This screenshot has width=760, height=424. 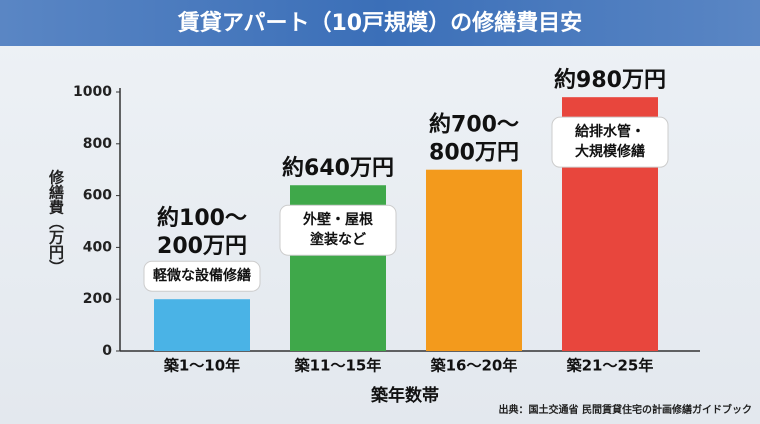 I want to click on callout-text: 外壁・屋根, so click(x=338, y=219).